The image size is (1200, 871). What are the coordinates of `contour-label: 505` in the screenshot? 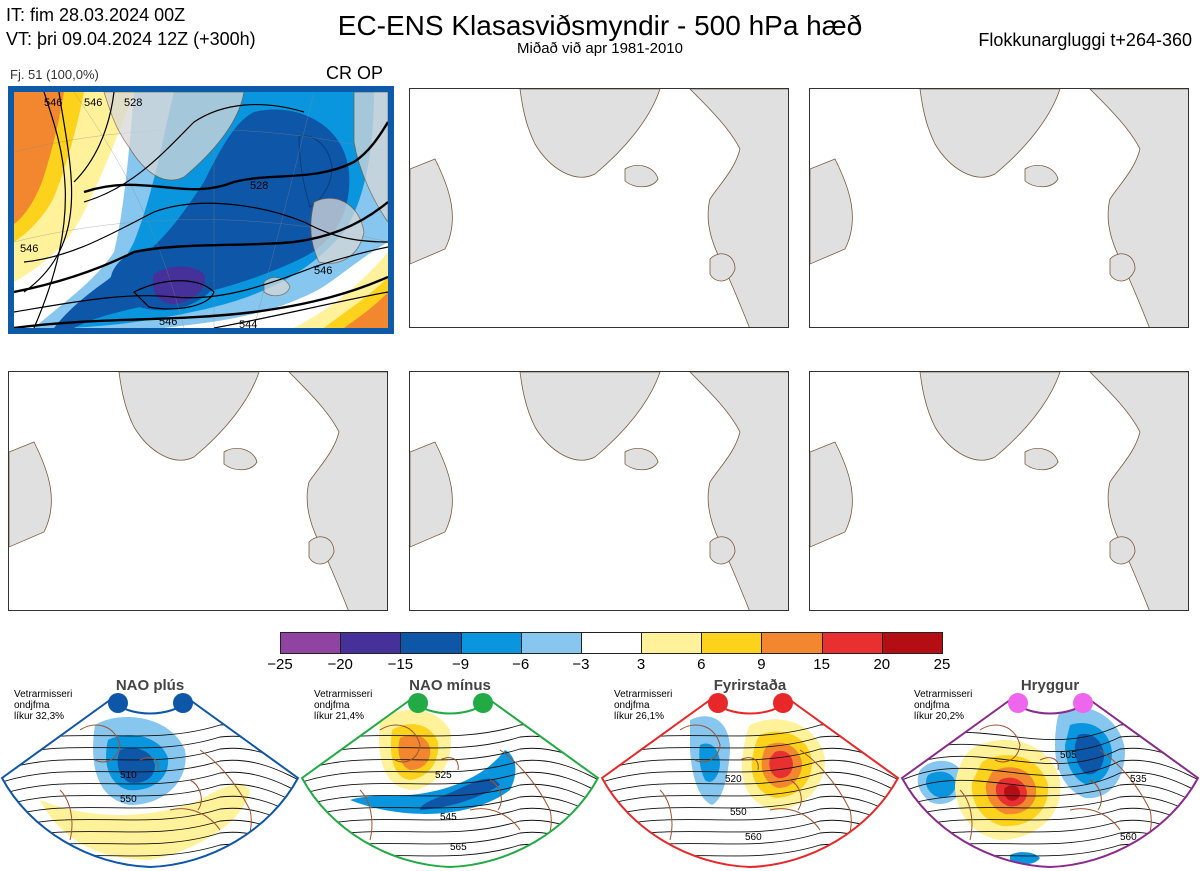 It's located at (1068, 755).